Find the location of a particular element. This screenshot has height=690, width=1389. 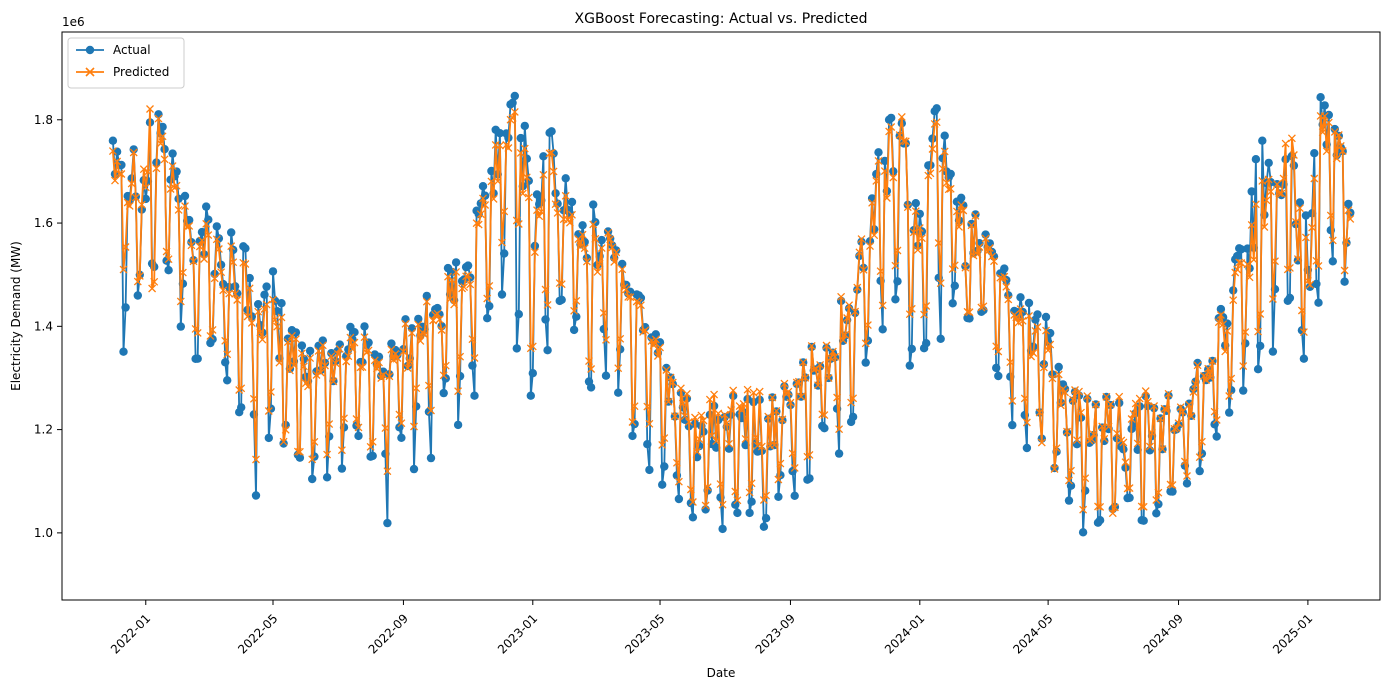

x-axis-label: Date is located at coordinates (721, 673).